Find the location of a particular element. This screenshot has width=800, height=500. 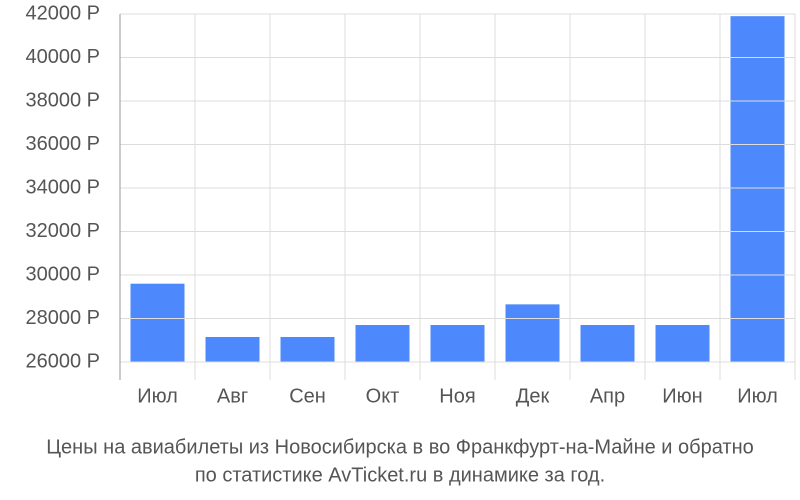

x-tick-label: Окт is located at coordinates (383, 396).